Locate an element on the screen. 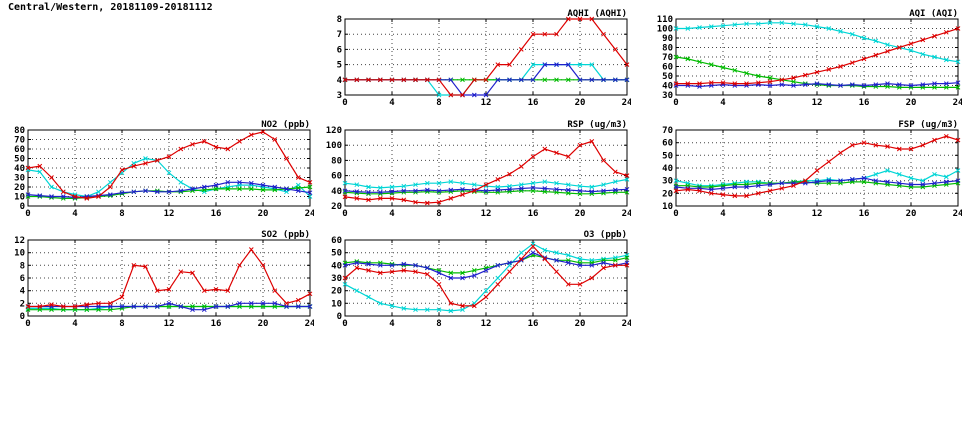 The height and width of the screenshot is (447, 975). svg-text: NO2 (ppb) is located at coordinates (285, 125).